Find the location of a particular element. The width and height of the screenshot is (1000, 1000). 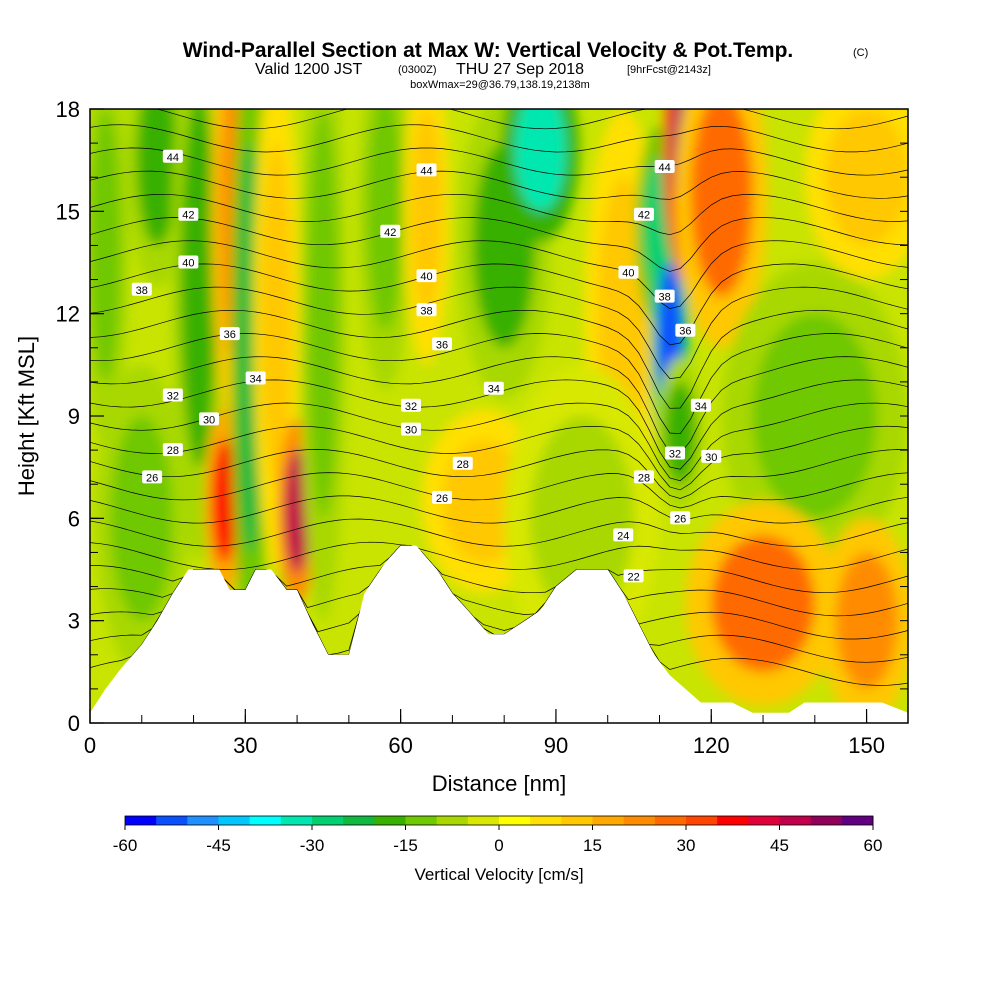

contour-label-text: 32 is located at coordinates (173, 397).